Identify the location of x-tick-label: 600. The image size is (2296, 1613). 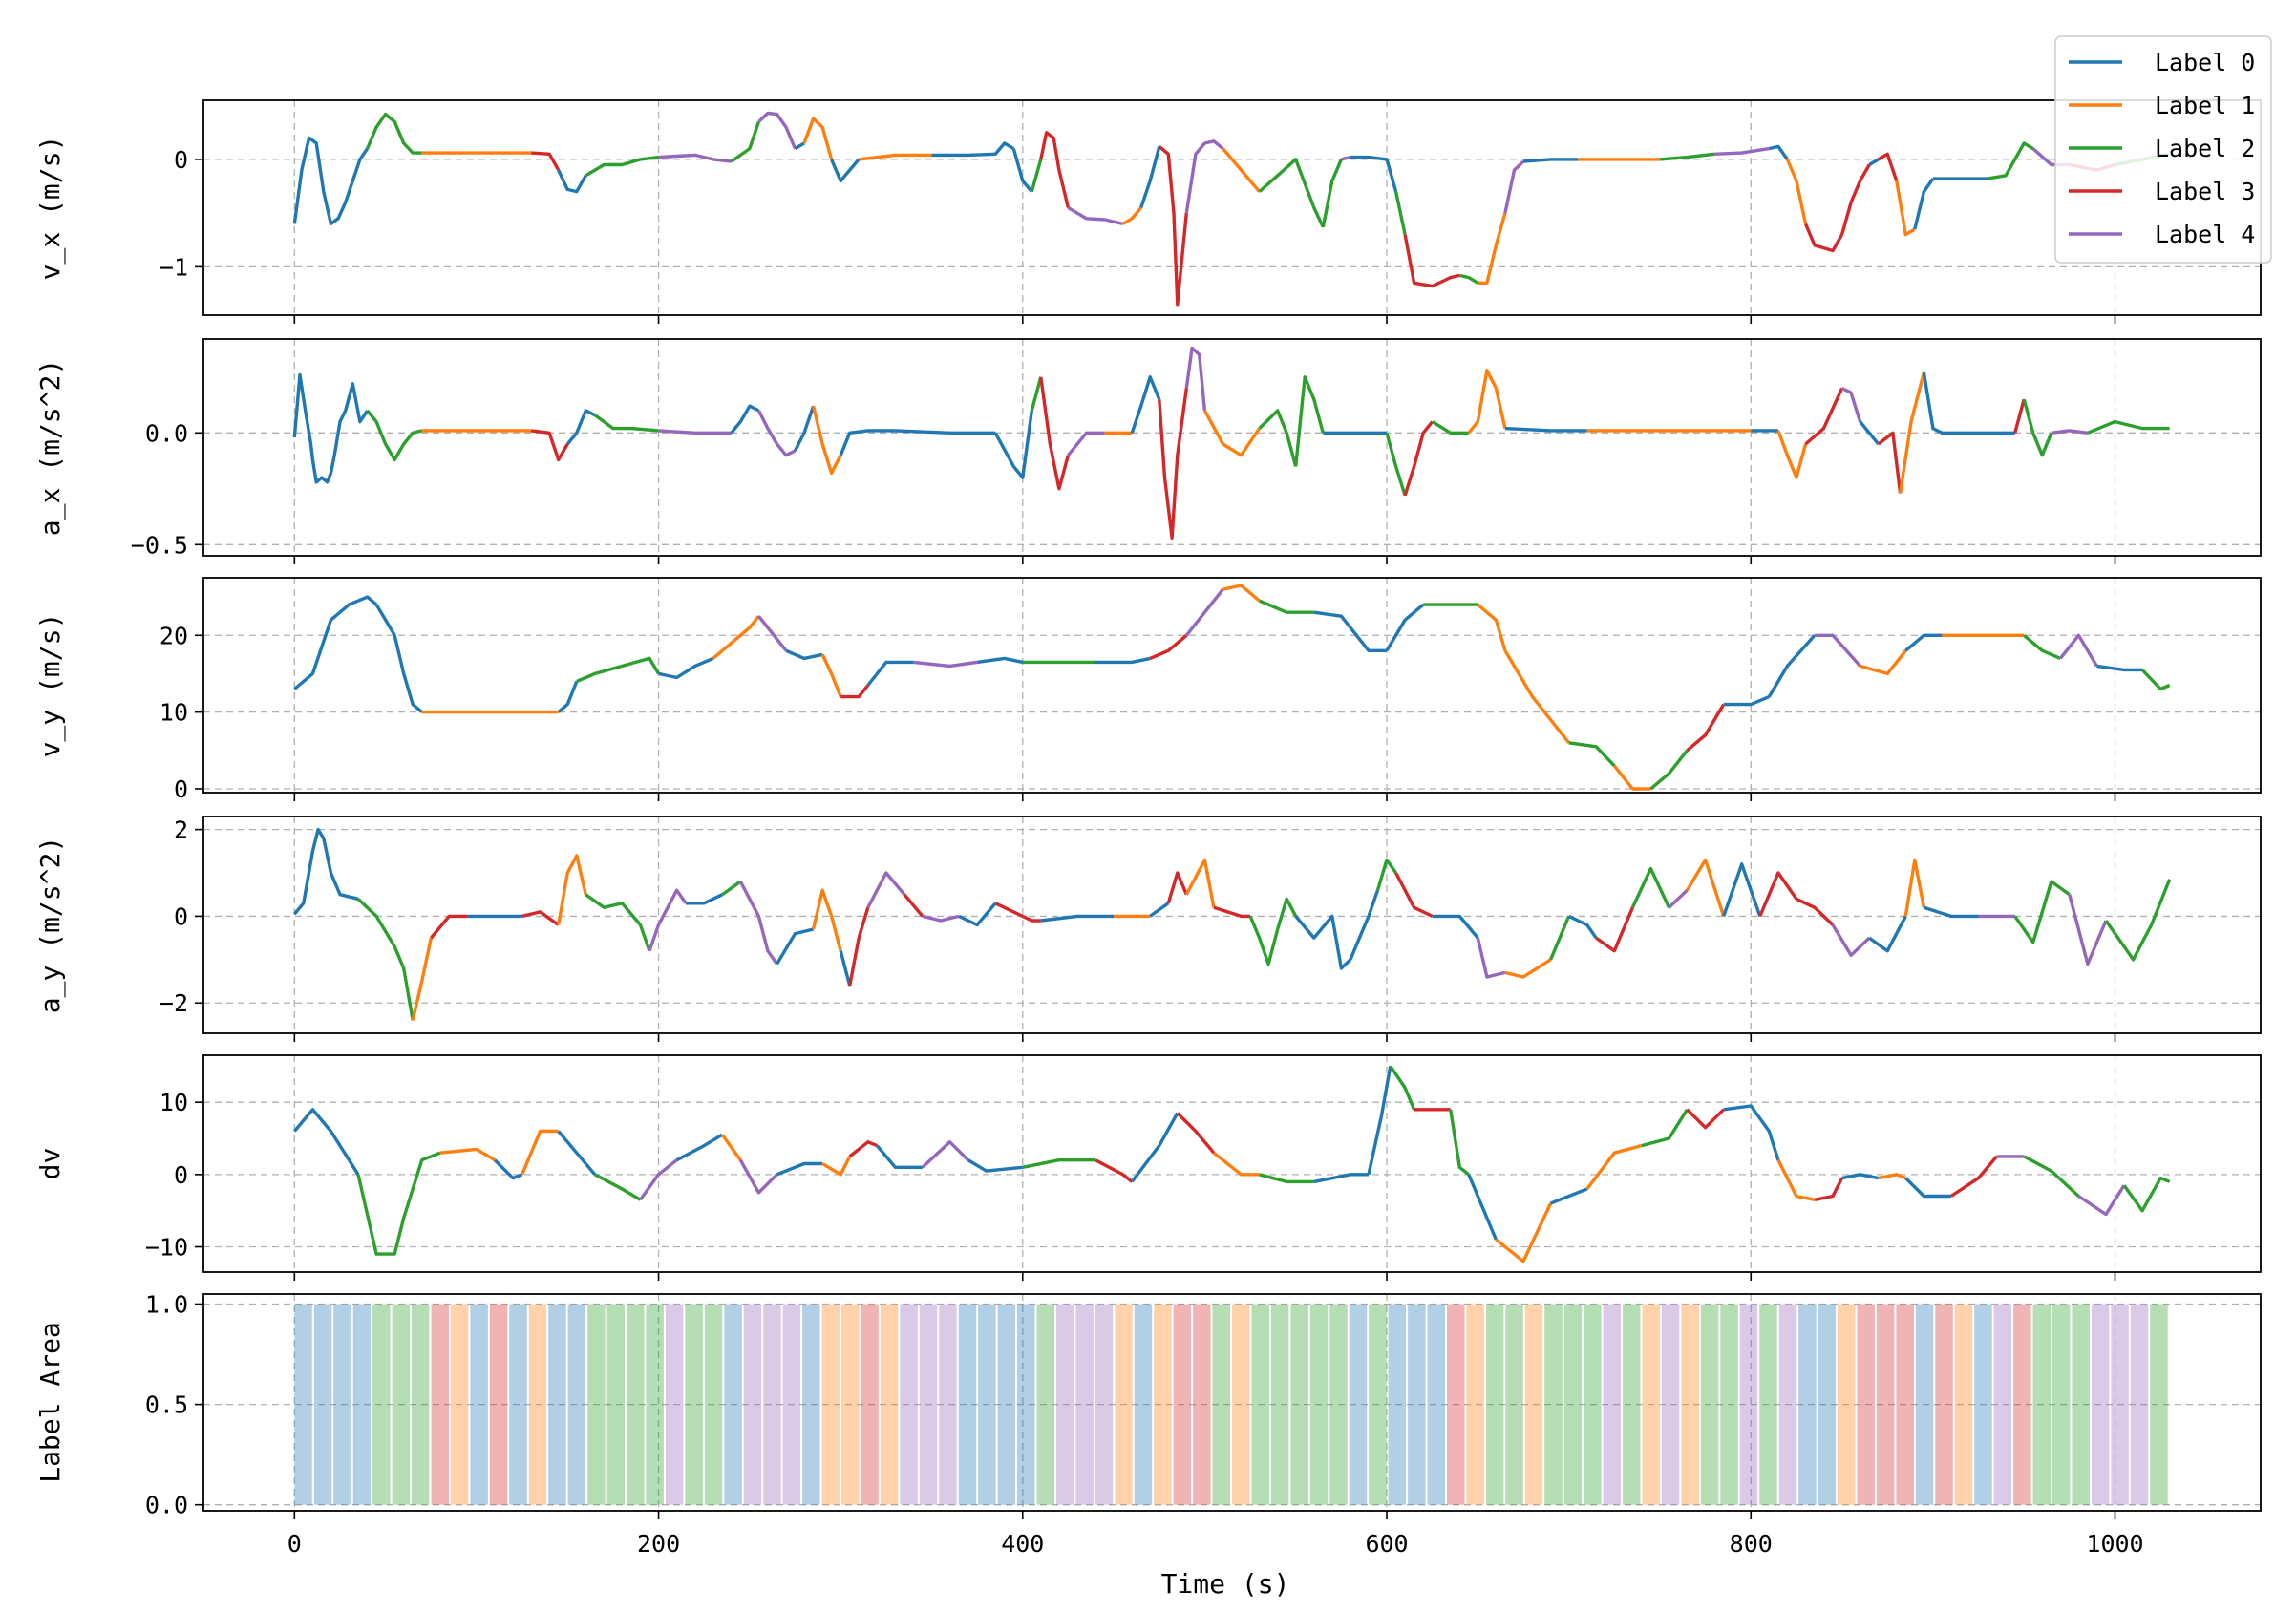
(1386, 1544).